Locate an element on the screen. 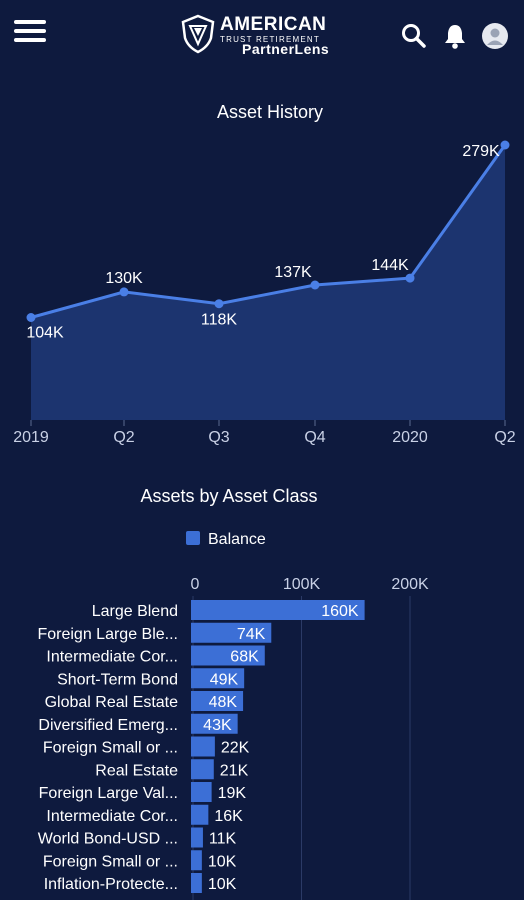 The height and width of the screenshot is (900, 524). class-value-label: 19K is located at coordinates (232, 793).